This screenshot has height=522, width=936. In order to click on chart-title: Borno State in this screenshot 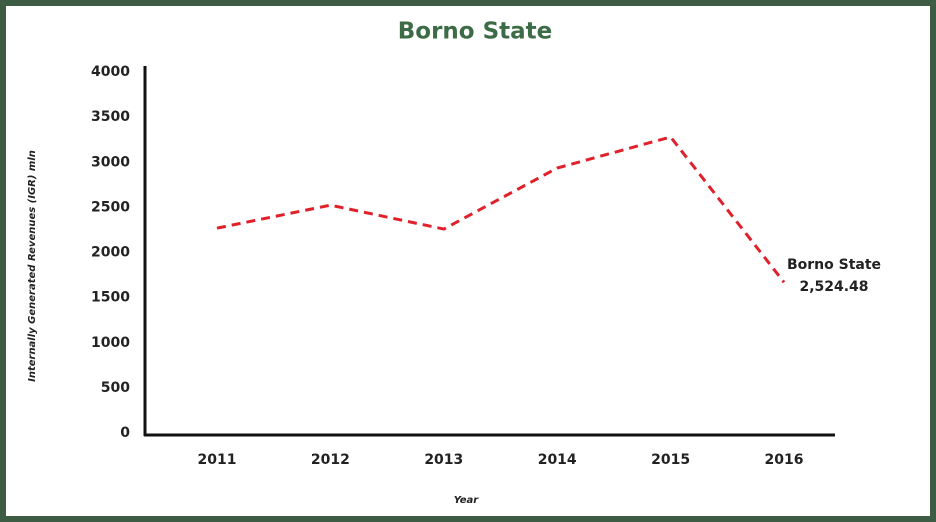, I will do `click(475, 32)`.